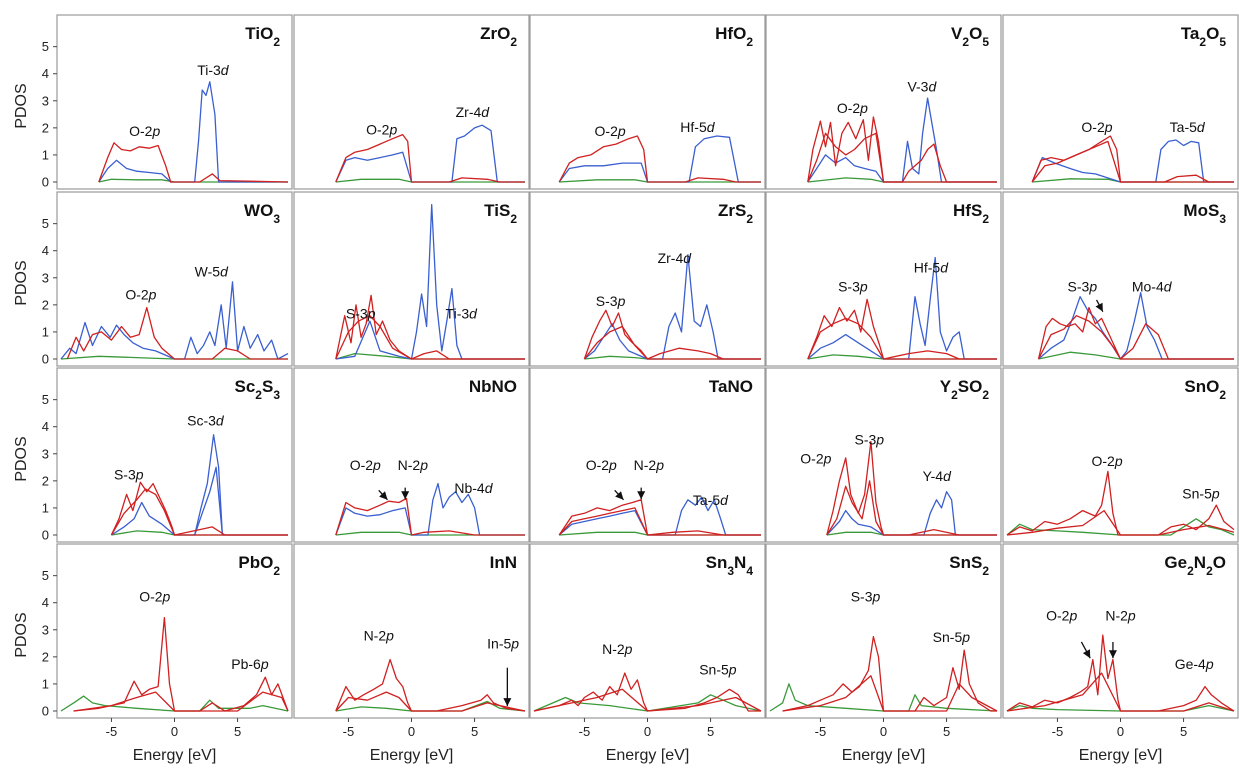  I want to click on panel-7: ZrS2 S-3p Zr-4d, so click(647, 279).